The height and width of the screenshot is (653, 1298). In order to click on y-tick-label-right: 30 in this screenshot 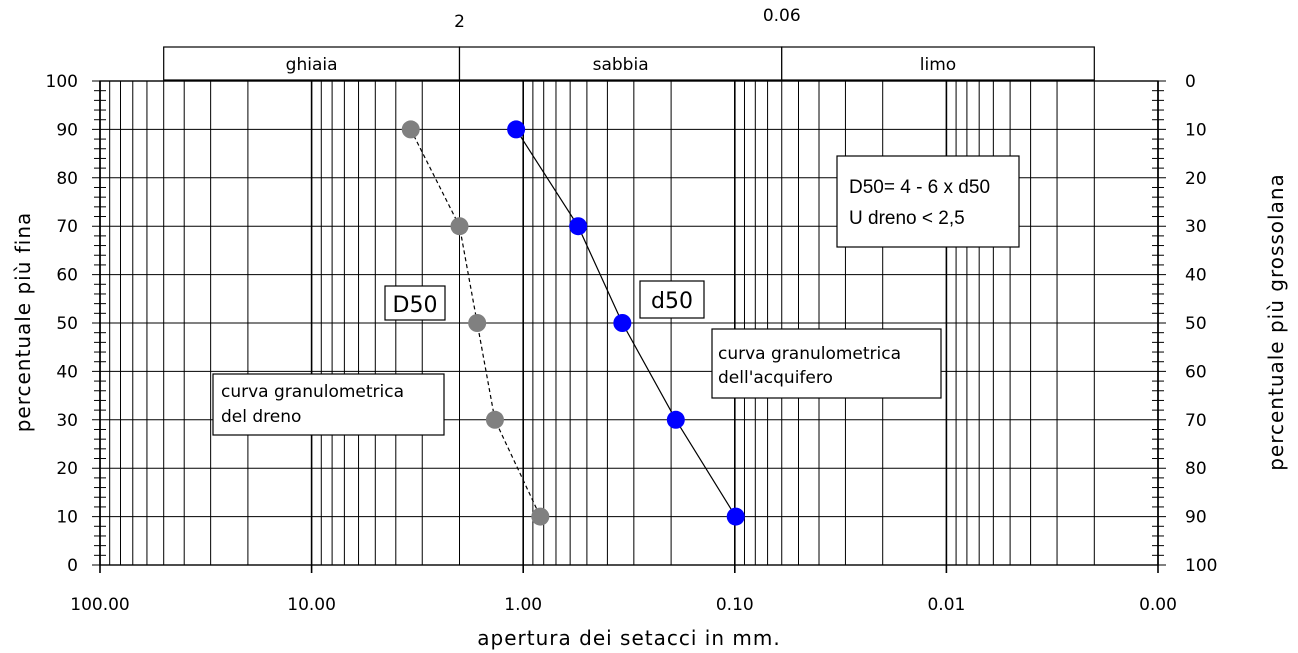, I will do `click(1196, 227)`.